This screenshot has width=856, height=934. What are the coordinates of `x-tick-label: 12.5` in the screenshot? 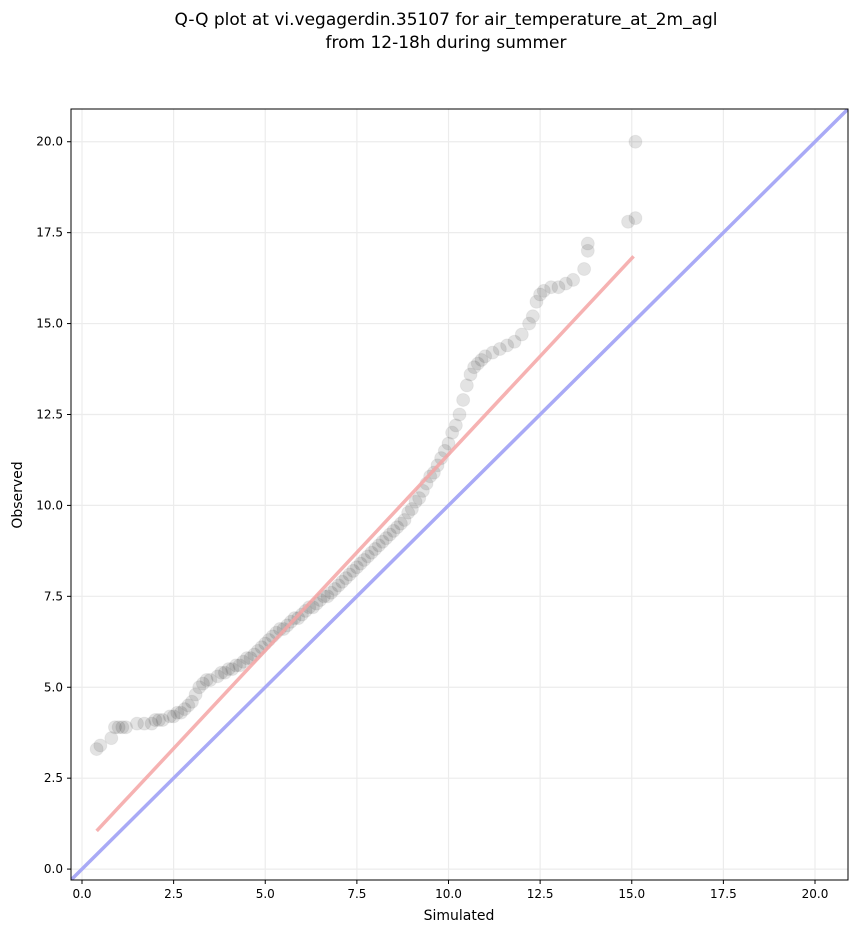 It's located at (540, 894).